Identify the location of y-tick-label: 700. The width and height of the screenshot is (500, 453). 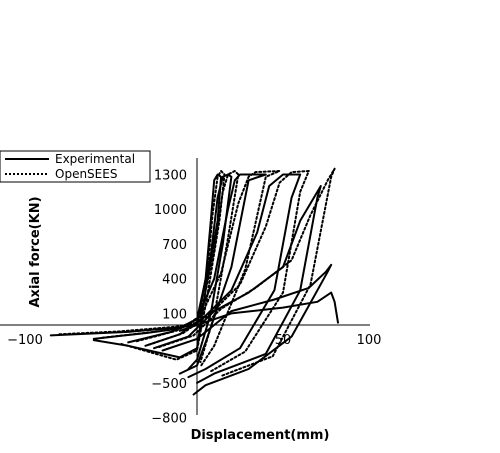
(174, 245).